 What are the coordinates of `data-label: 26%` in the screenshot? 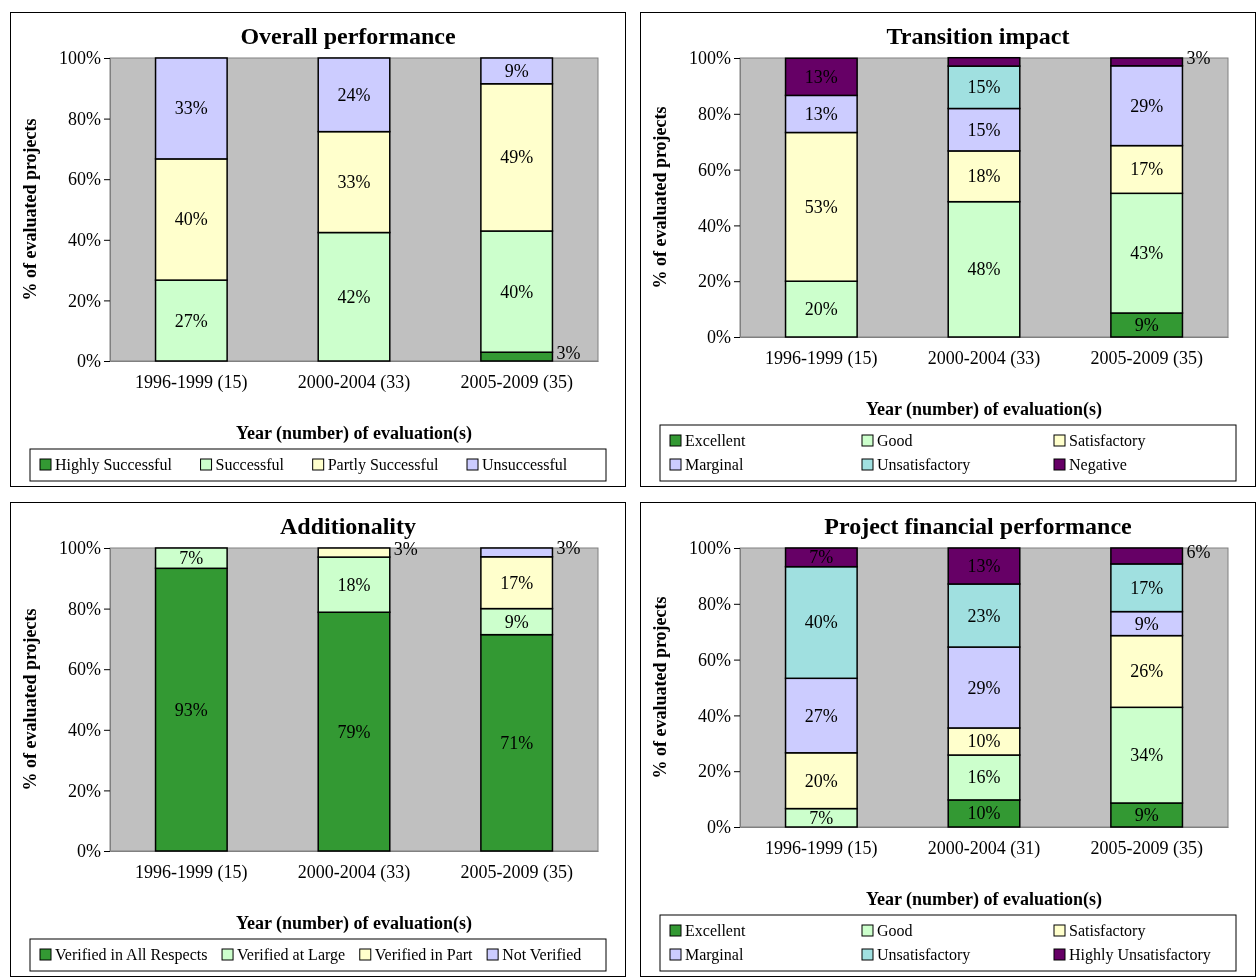 It's located at (1147, 671).